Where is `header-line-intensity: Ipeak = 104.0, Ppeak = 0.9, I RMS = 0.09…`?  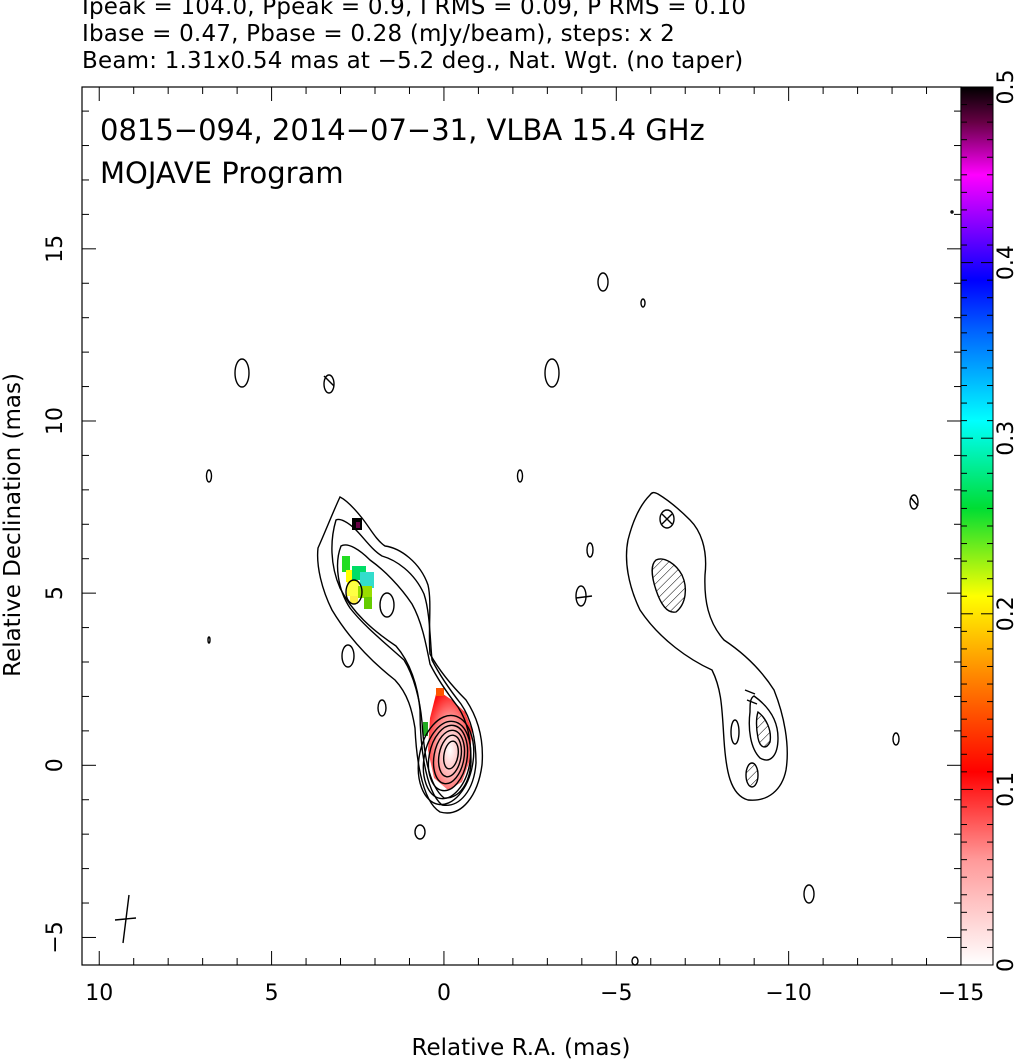
header-line-intensity: Ipeak = 104.0, Ppeak = 0.9, I RMS = 0.09… is located at coordinates (414, 10).